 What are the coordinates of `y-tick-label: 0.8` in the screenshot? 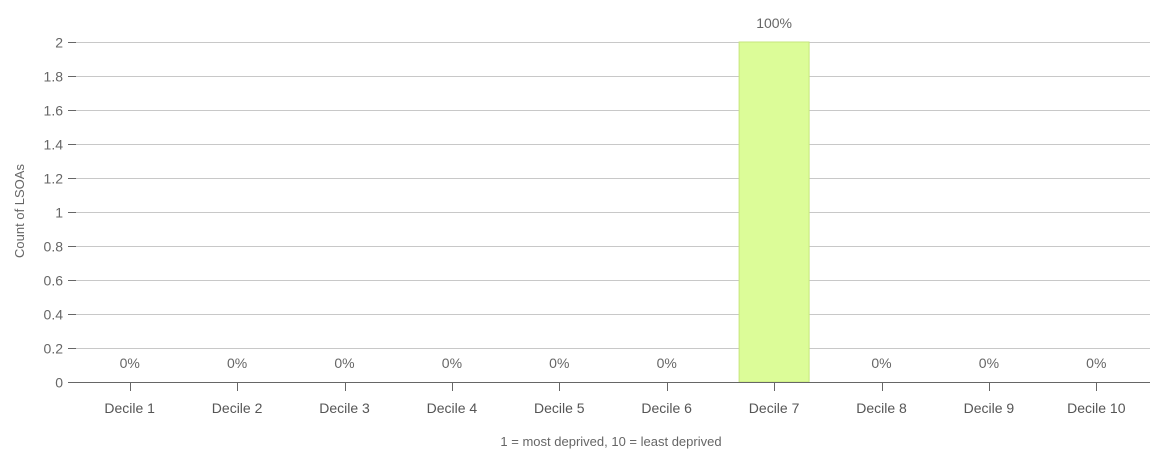 It's located at (54, 247).